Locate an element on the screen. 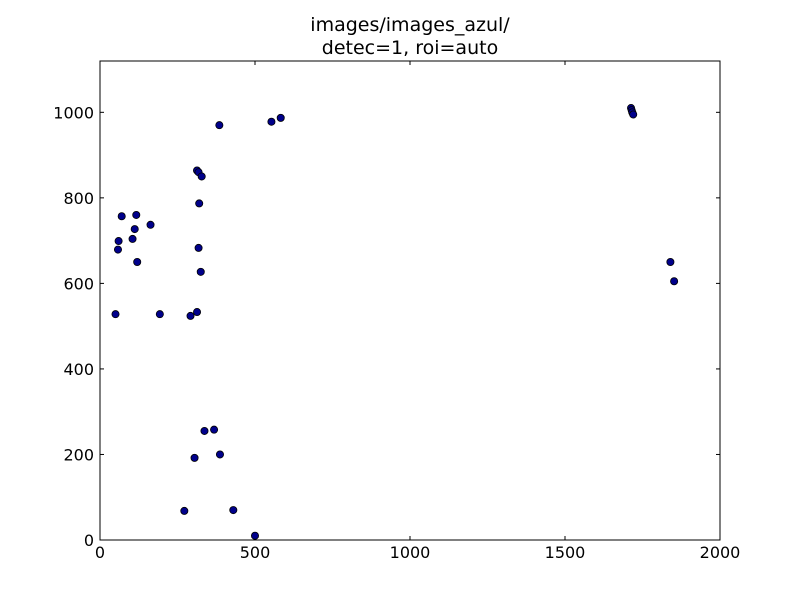  y-tick-label: 0 is located at coordinates (89, 540).